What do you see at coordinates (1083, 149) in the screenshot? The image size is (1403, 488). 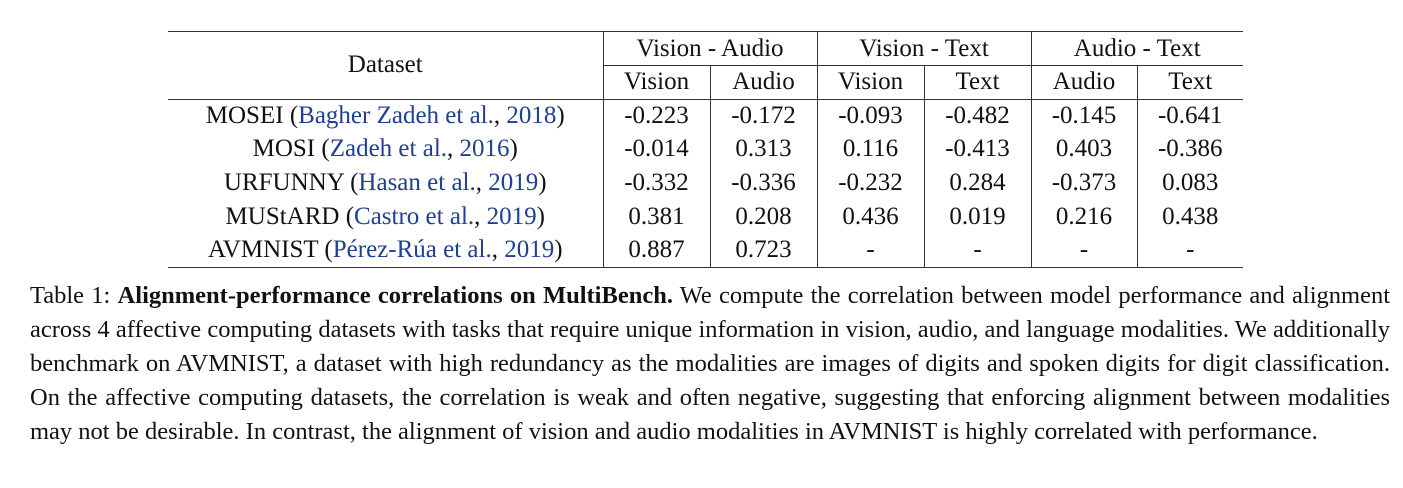 I see `value-cell: 0.403` at bounding box center [1083, 149].